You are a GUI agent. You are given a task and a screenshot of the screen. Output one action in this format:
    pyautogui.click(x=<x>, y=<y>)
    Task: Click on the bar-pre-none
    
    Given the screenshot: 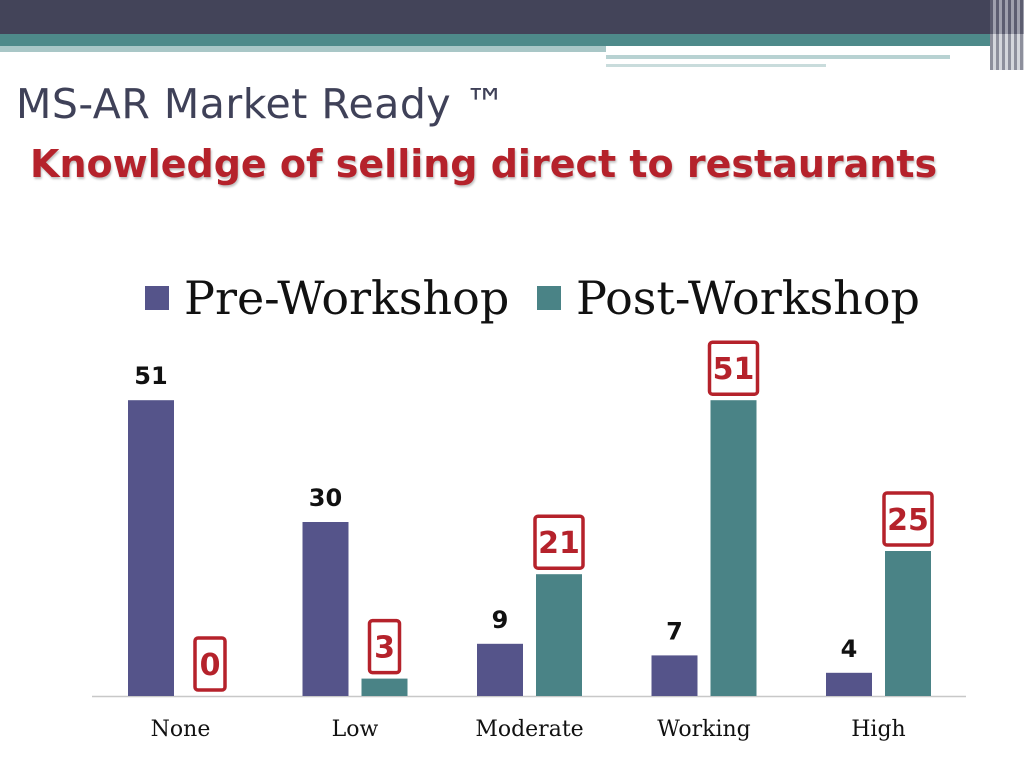 What is the action you would take?
    pyautogui.click(x=151, y=548)
    